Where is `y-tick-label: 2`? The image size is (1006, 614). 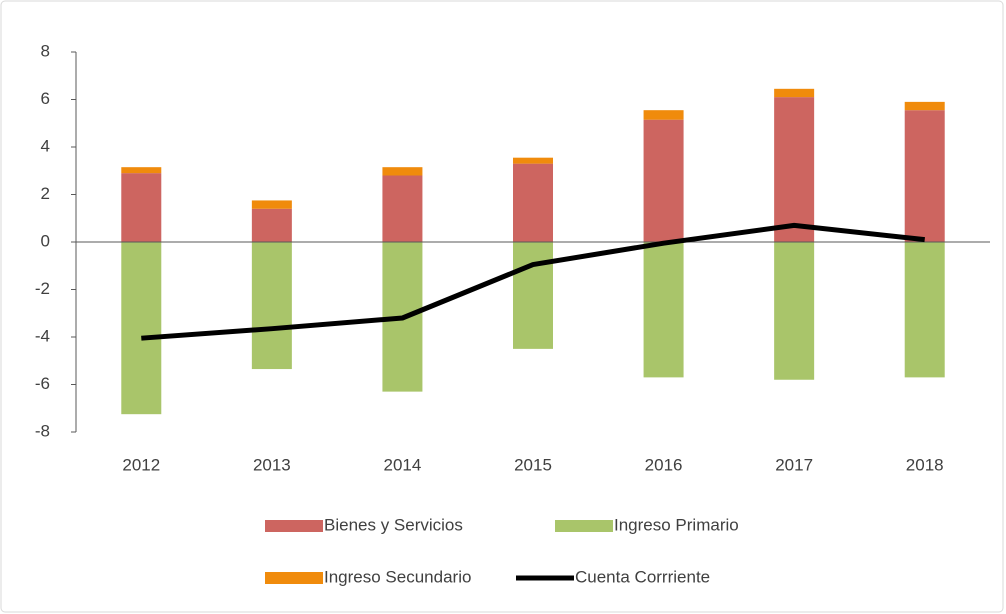
y-tick-label: 2 is located at coordinates (45, 193).